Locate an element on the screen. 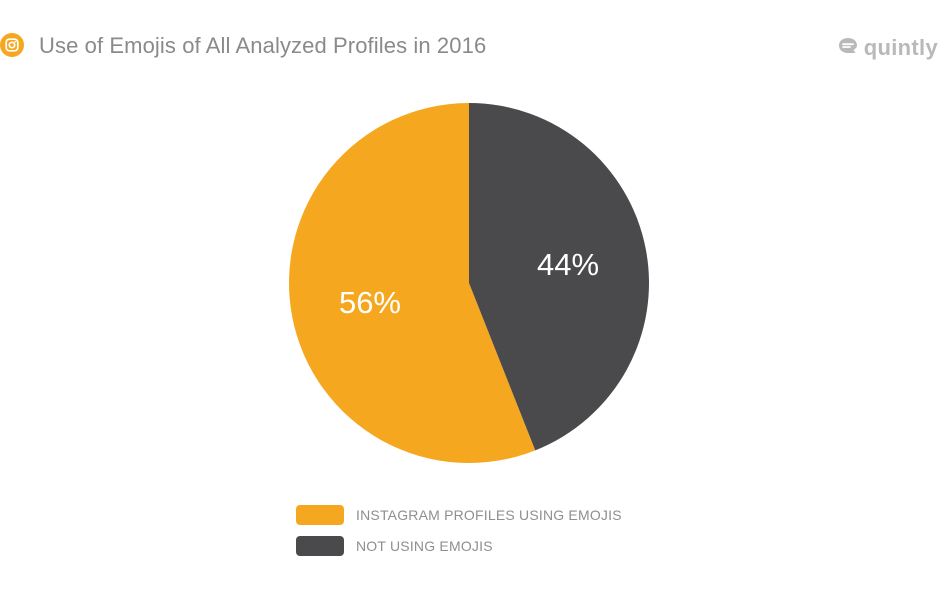 The width and height of the screenshot is (940, 600). brand-logo: quintly is located at coordinates (888, 48).